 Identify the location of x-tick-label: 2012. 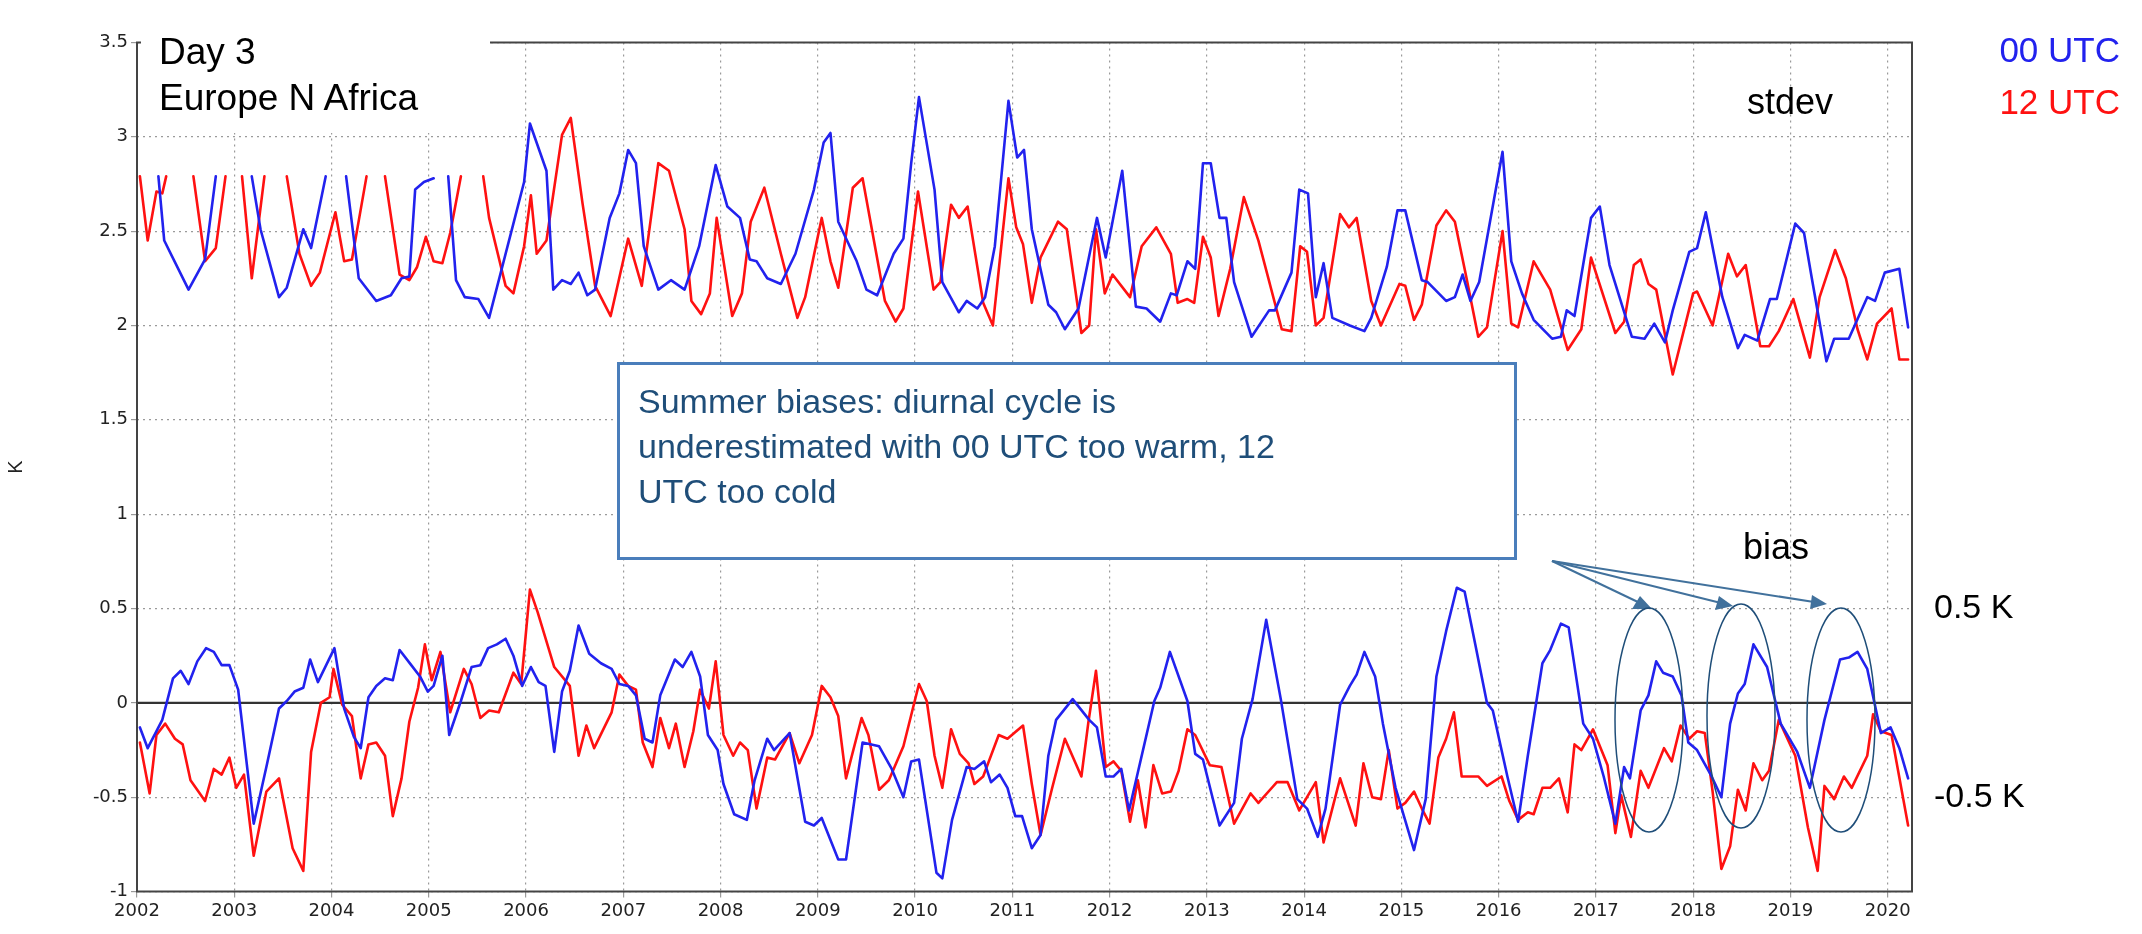
(1109, 910).